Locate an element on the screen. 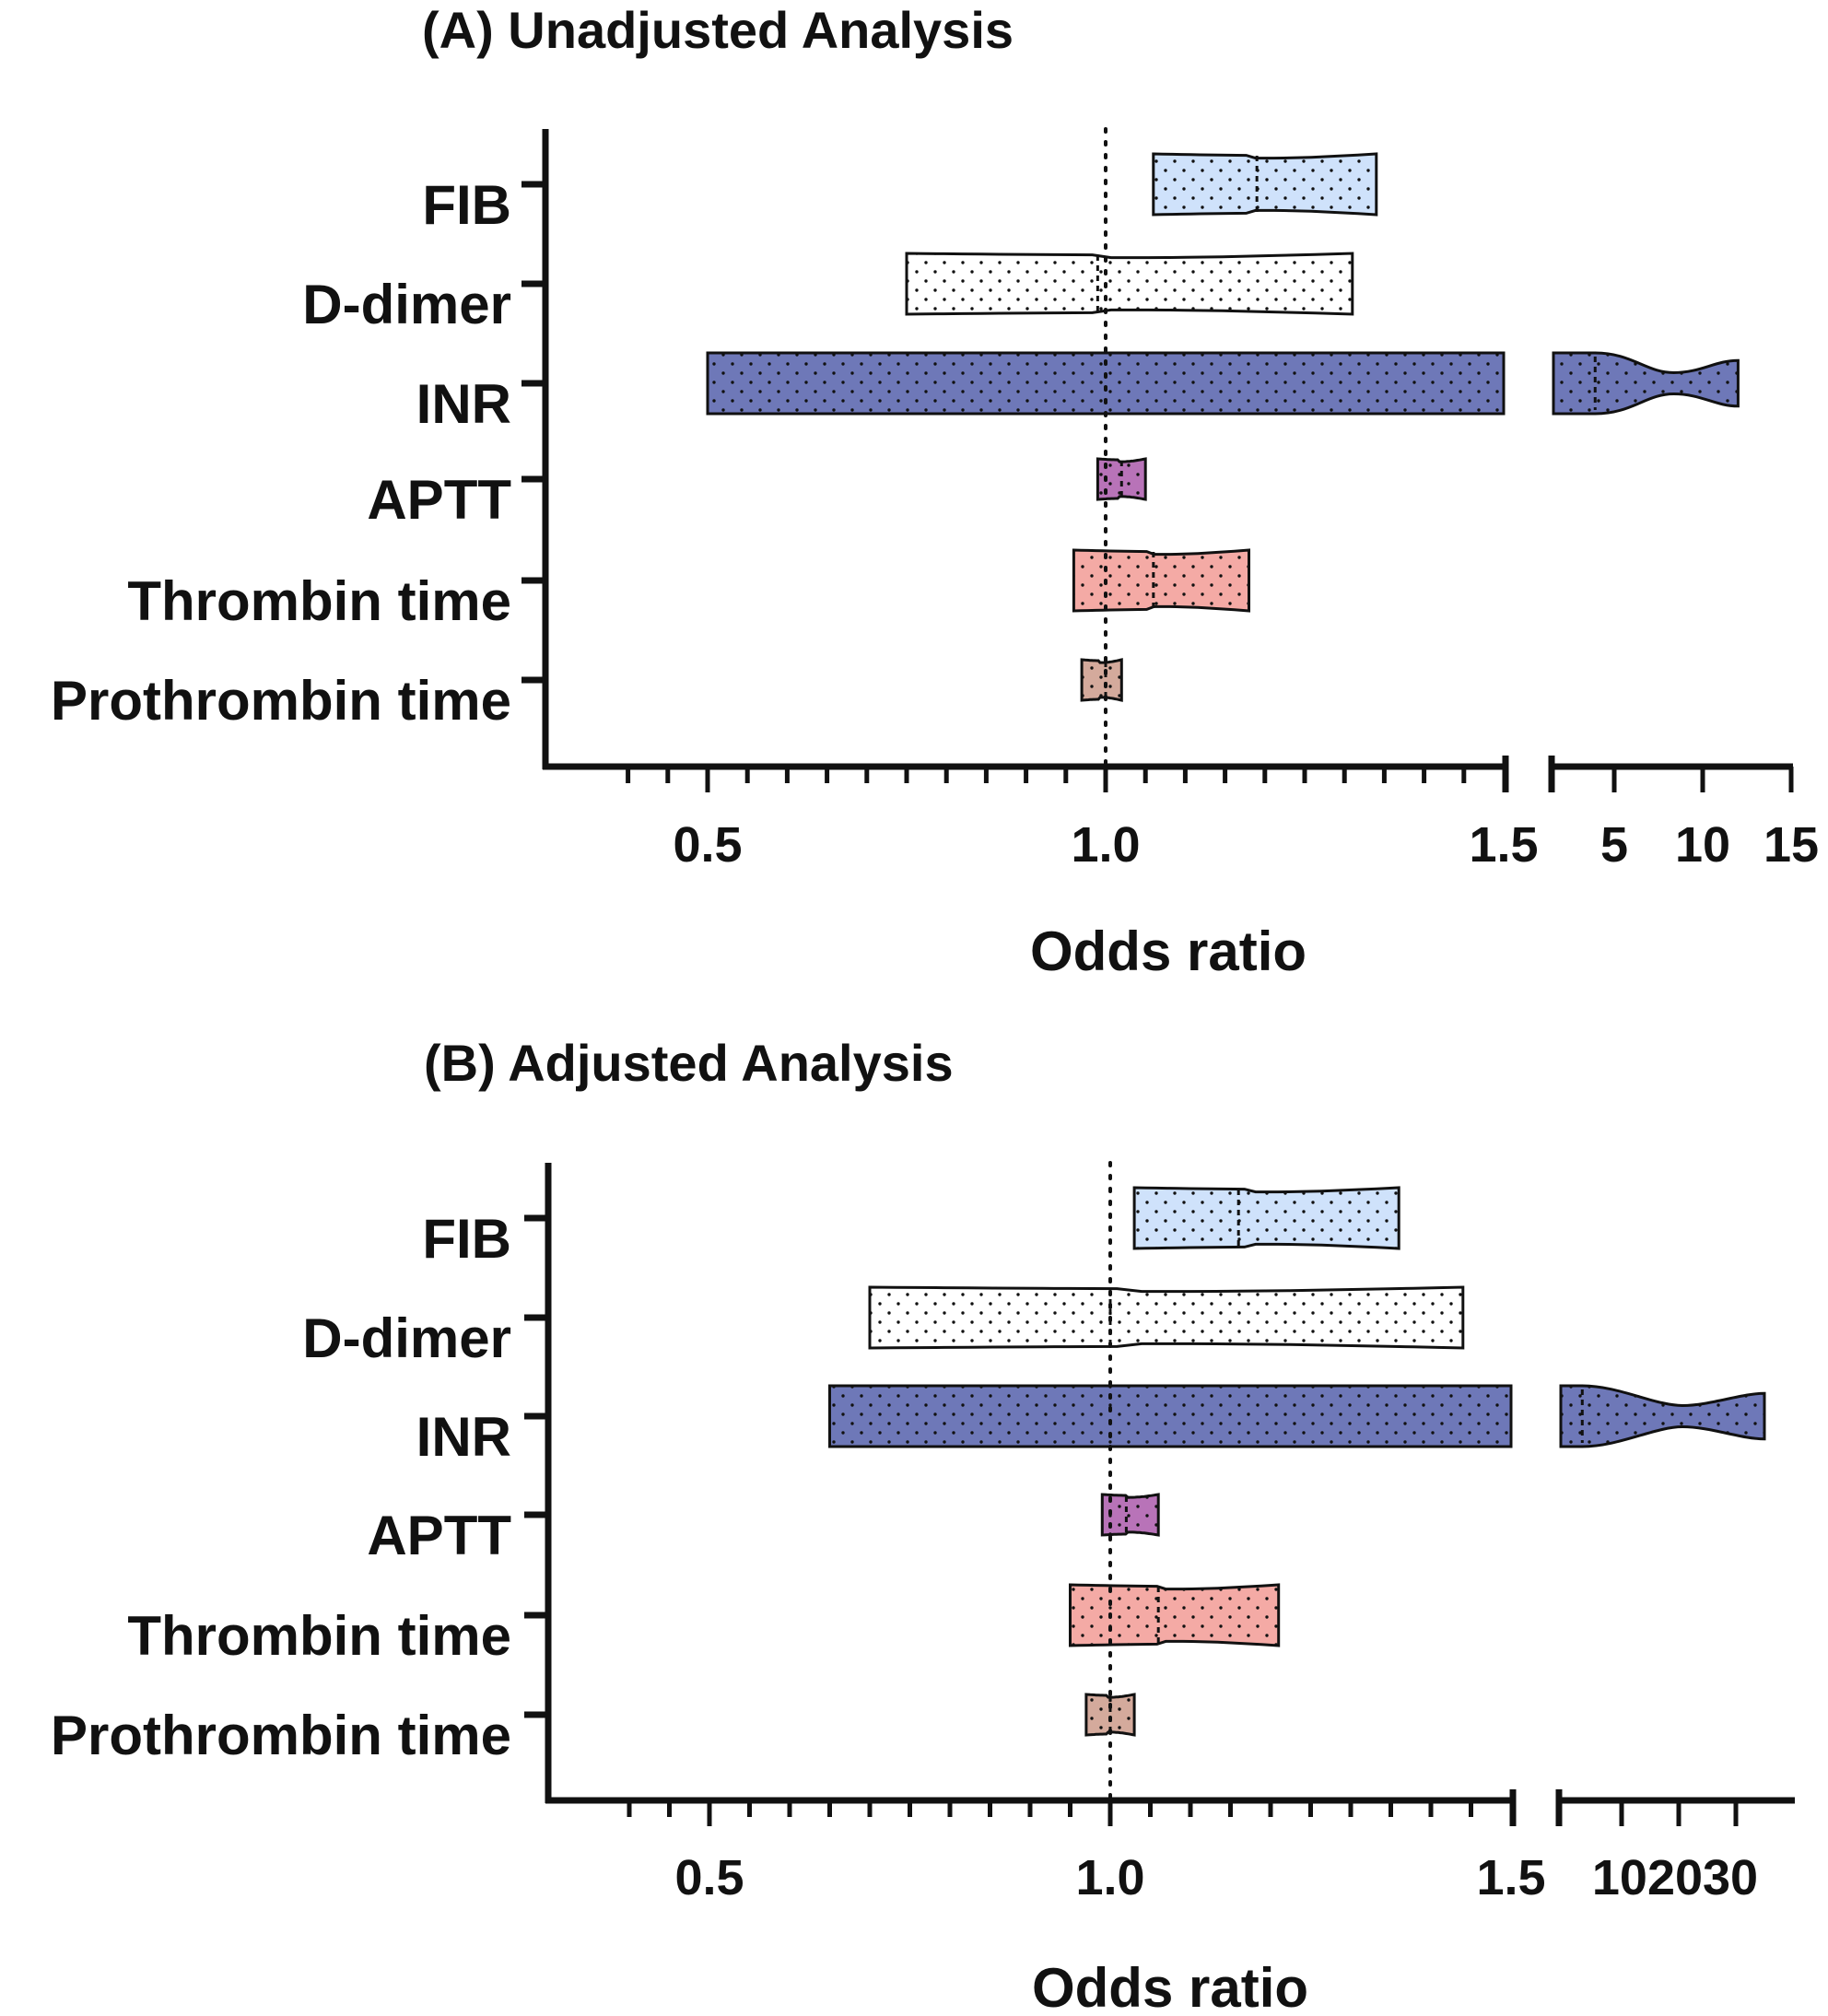  x-tick-labels: 0.5 1.0 1.5 5 10 15 is located at coordinates (1246, 845).